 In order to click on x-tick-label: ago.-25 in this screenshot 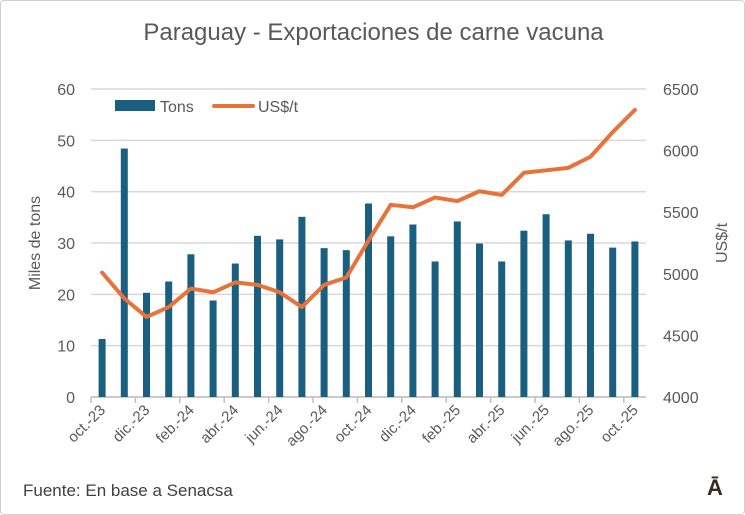, I will do `click(573, 426)`.